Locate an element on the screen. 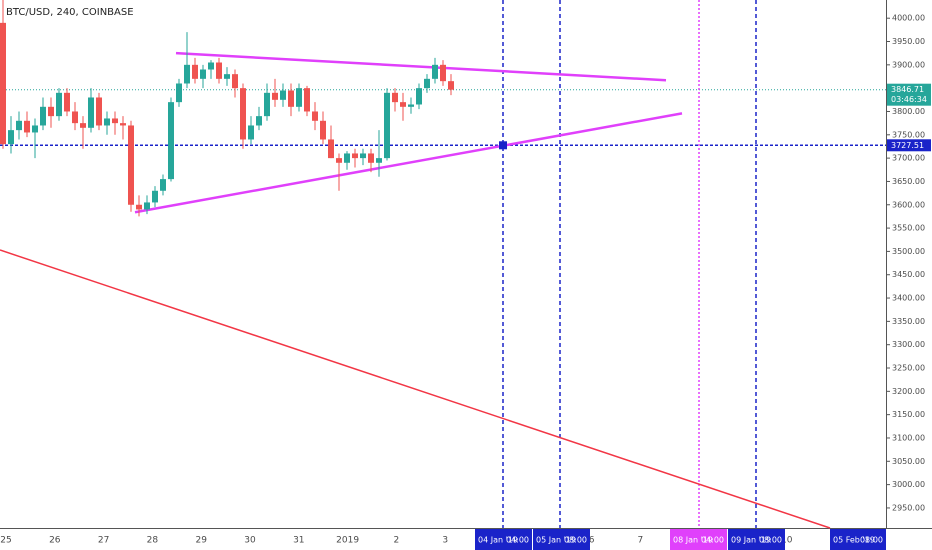 This screenshot has height=550, width=932. x-tick-label: 28 is located at coordinates (153, 541).